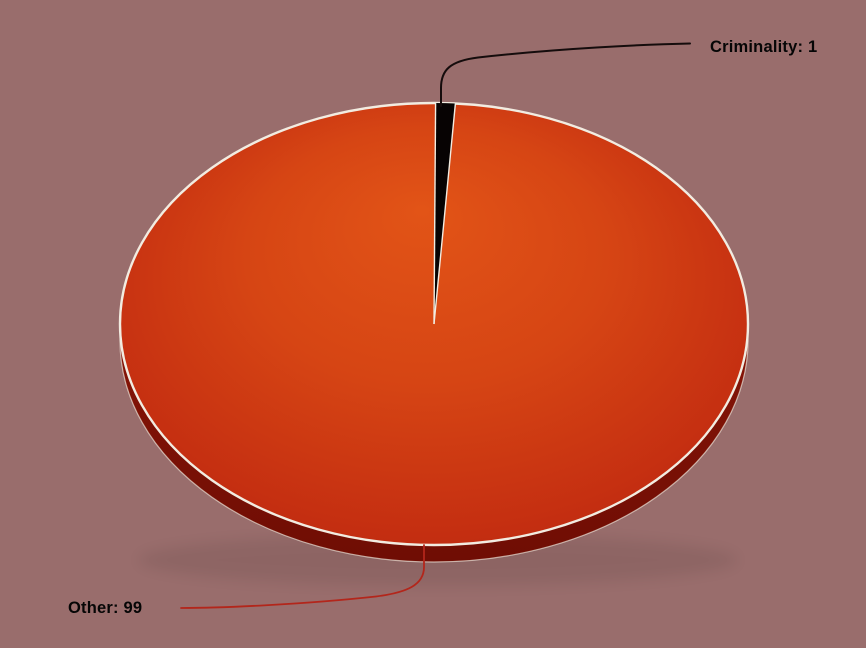 The height and width of the screenshot is (648, 866). What do you see at coordinates (565, 74) in the screenshot?
I see `leader-line-criminality` at bounding box center [565, 74].